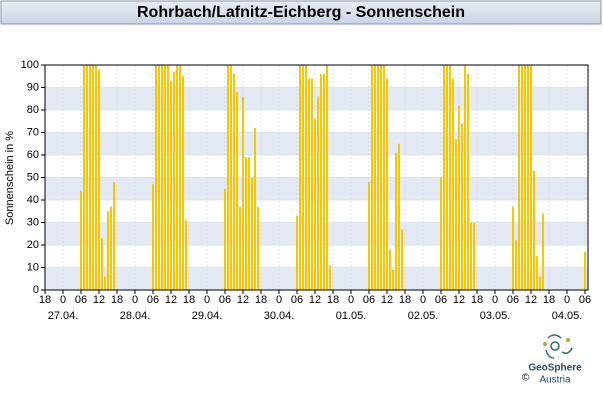  I want to click on copyright: ©, so click(526, 378).